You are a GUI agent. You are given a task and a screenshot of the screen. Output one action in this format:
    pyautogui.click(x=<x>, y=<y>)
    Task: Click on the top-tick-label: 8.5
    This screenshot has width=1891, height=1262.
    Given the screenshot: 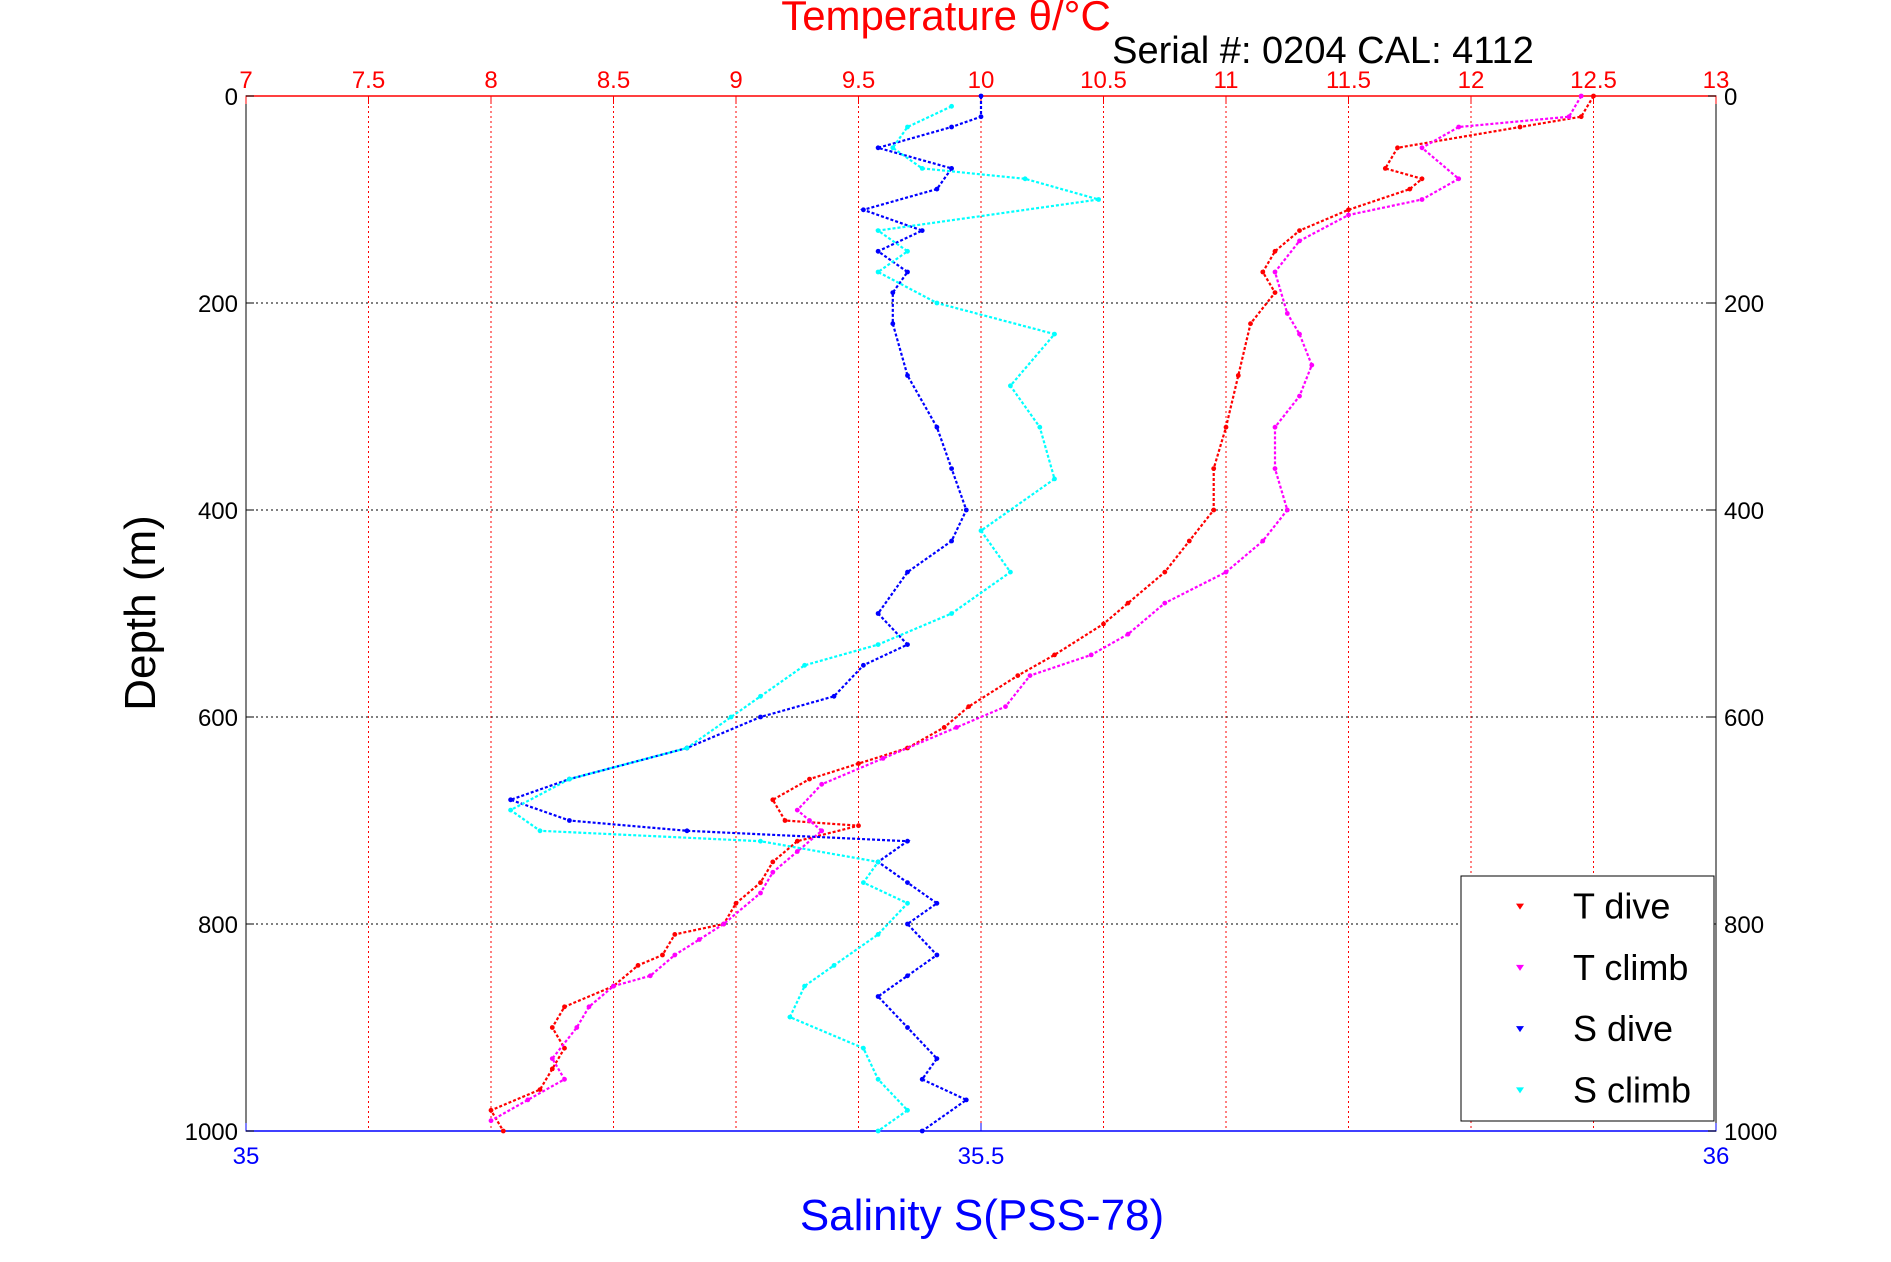 What is the action you would take?
    pyautogui.click(x=613, y=80)
    